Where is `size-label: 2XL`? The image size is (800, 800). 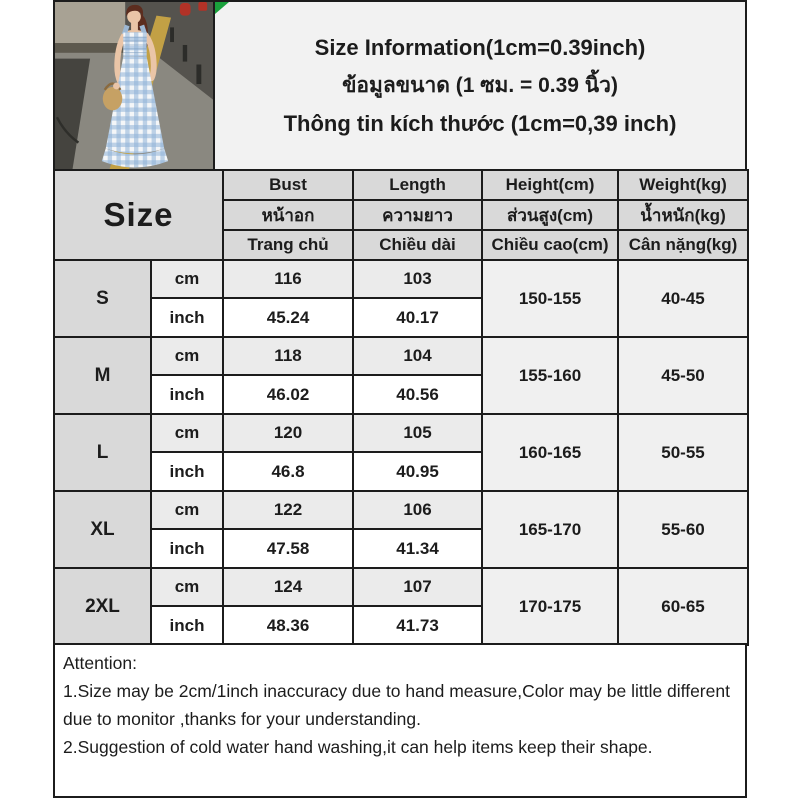
size-label: 2XL is located at coordinates (102, 606).